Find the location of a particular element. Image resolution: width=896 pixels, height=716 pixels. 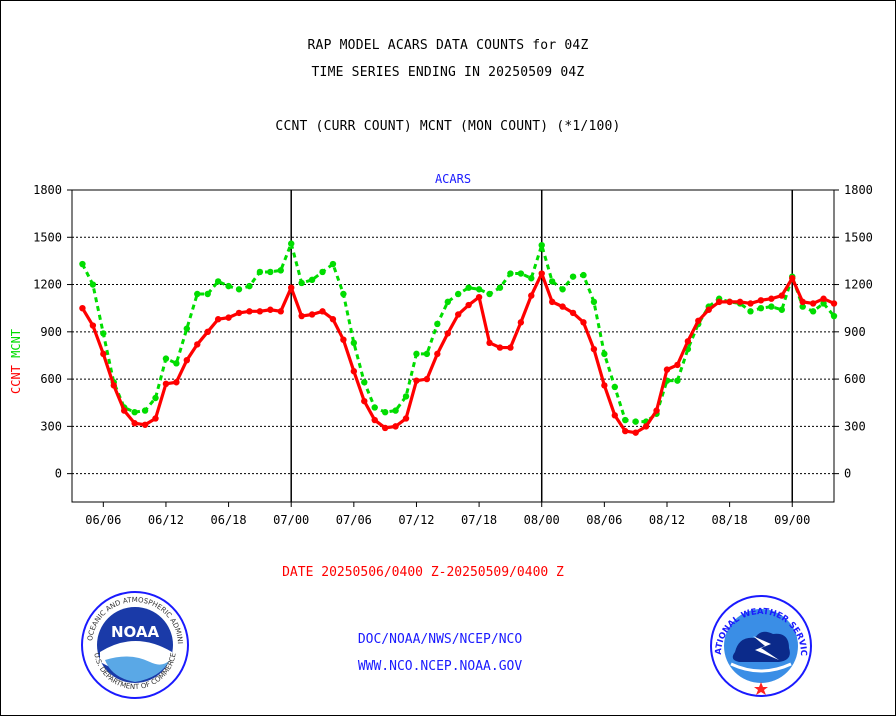

y-tick-label-right: 1500 is located at coordinates (858, 237).